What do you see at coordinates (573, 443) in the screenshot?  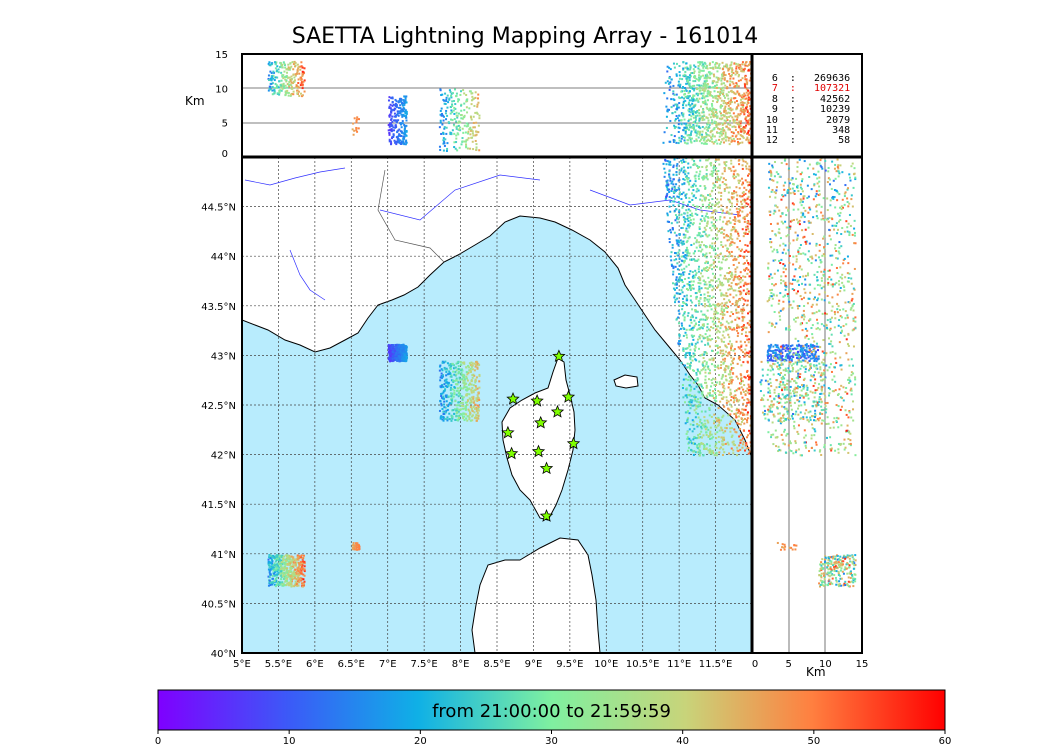 I see `station-star` at bounding box center [573, 443].